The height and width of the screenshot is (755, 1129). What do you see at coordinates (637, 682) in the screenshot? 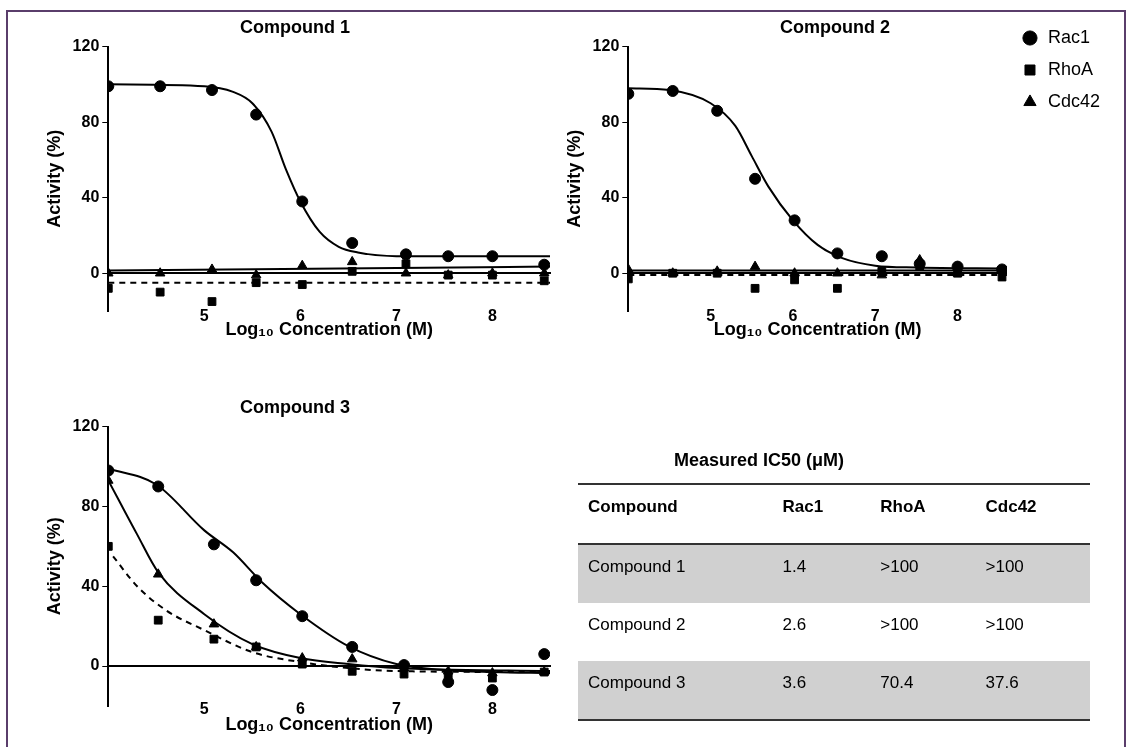
I see `category-label: Compound 3` at bounding box center [637, 682].